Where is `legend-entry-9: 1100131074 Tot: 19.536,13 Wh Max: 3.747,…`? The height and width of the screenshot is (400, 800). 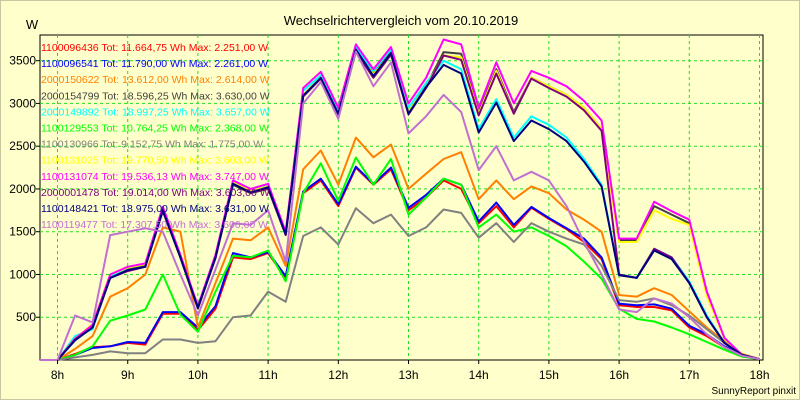 legend-entry-9: 1100131074 Tot: 19.536,13 Wh Max: 3.747,… is located at coordinates (155, 177).